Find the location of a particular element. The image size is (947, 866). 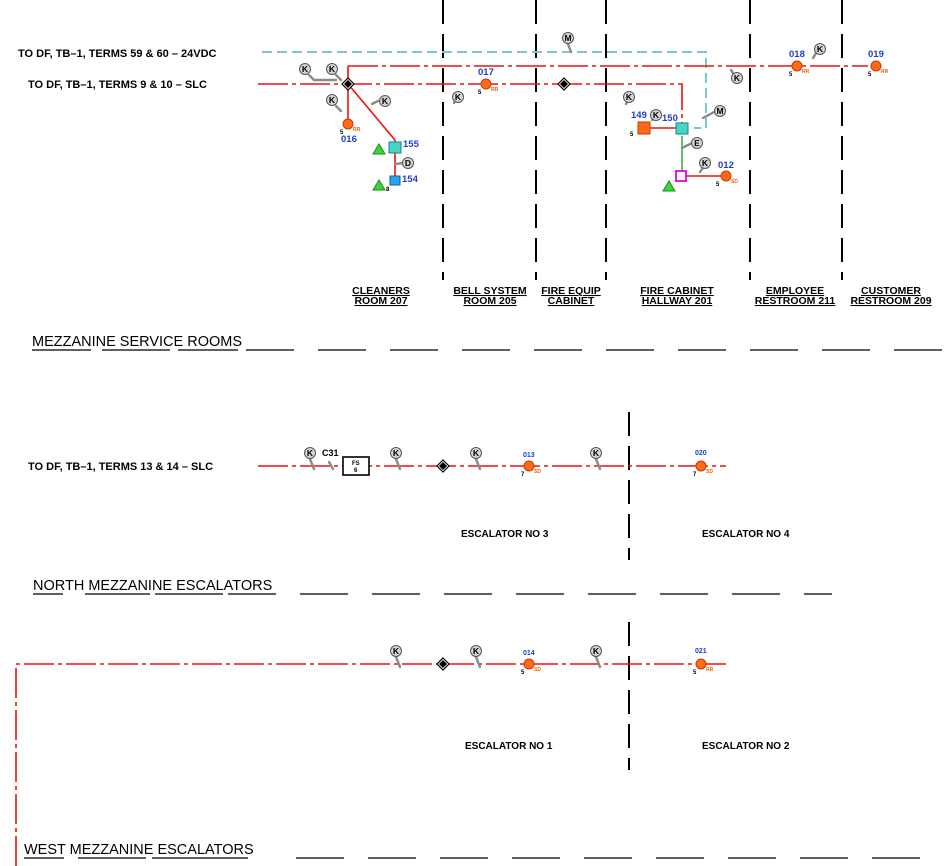

room-cleaners-line2: ROOM 207 is located at coordinates (380, 301).